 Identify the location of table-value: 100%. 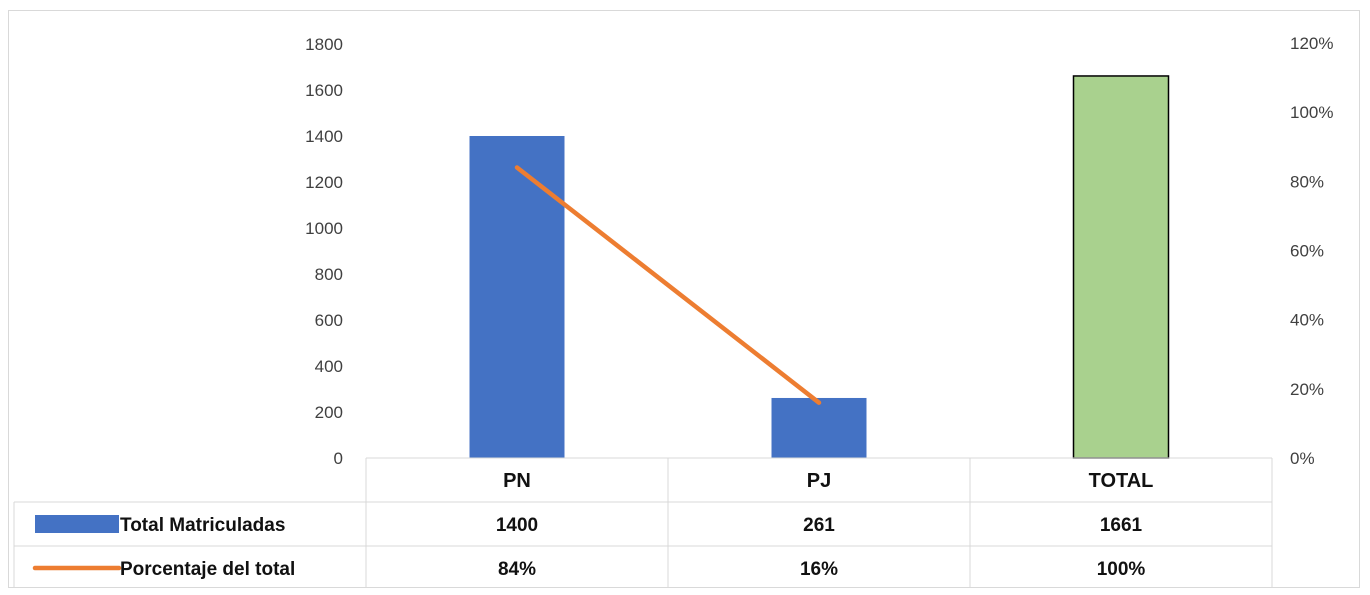
(1121, 569).